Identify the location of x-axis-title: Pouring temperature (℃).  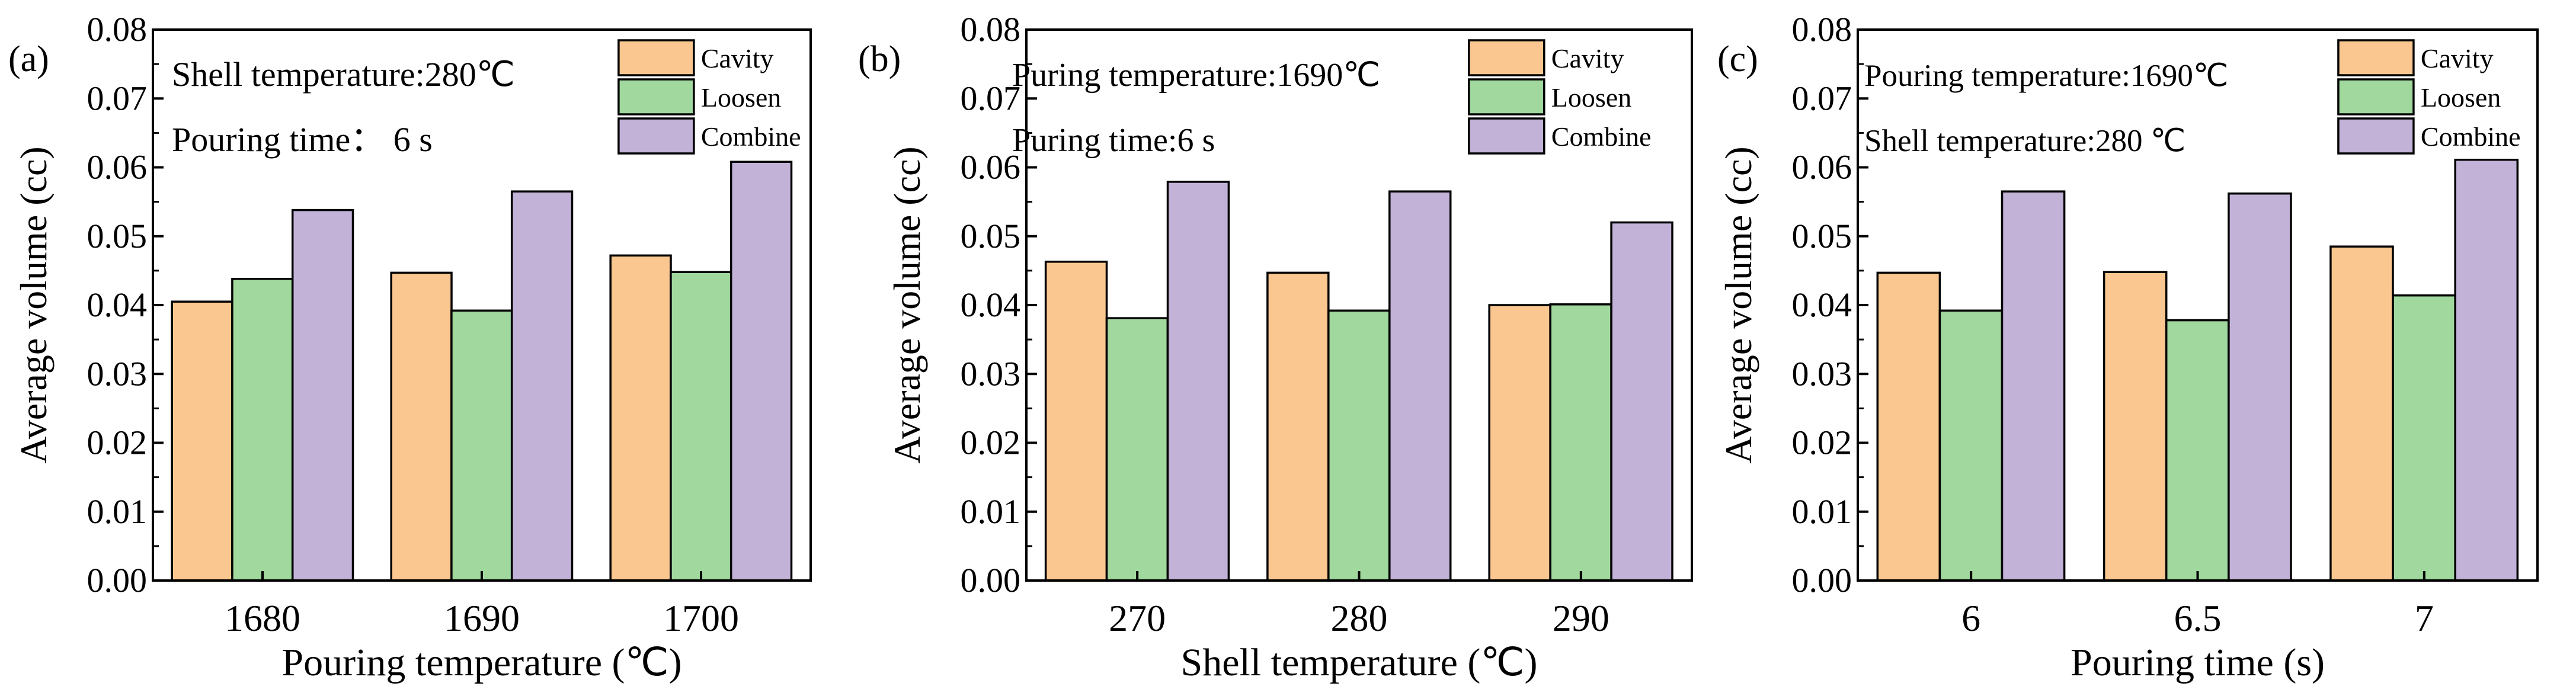
(481, 662).